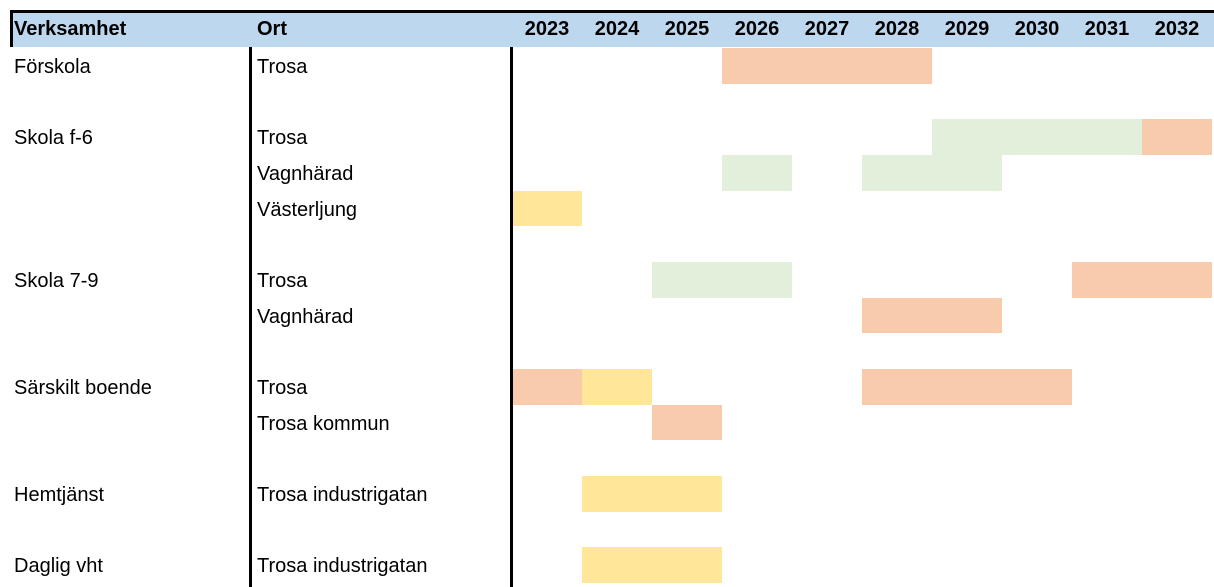 The image size is (1214, 587). I want to click on header-fill, so click(612, 28).